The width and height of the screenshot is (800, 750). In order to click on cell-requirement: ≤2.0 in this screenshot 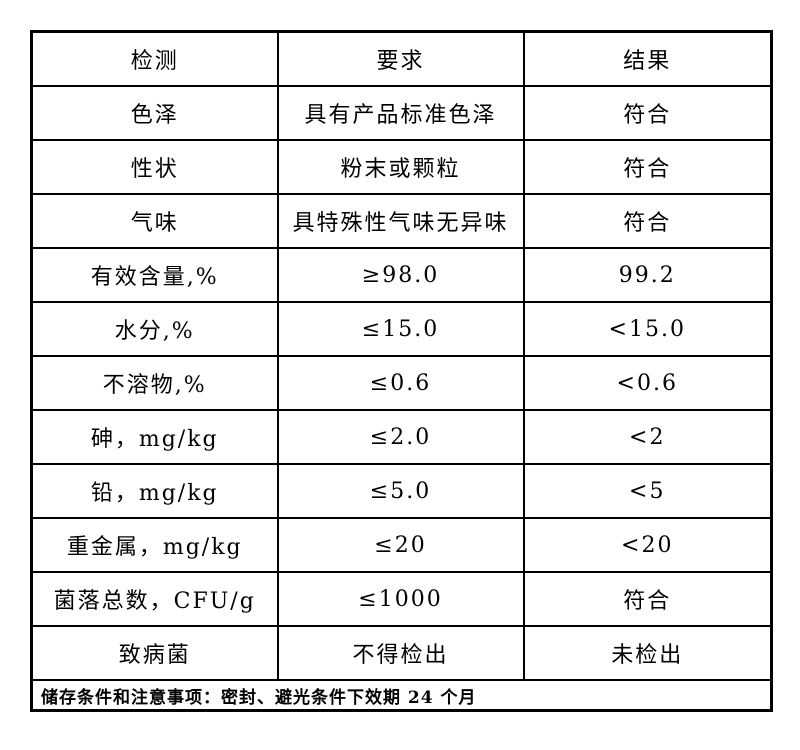, I will do `click(400, 437)`.